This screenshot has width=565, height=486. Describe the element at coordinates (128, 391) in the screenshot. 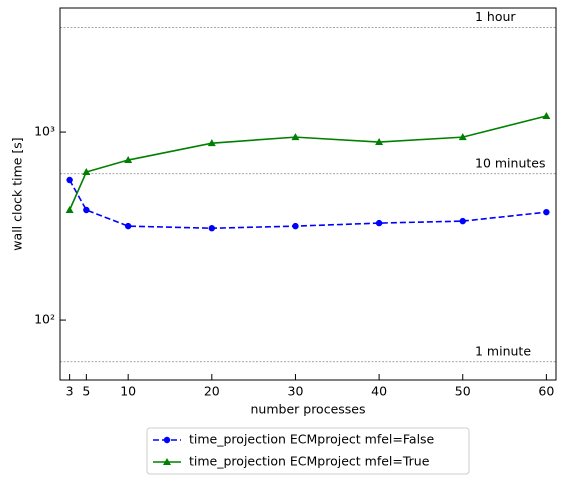

I see `x-tick-label: 10` at that location.